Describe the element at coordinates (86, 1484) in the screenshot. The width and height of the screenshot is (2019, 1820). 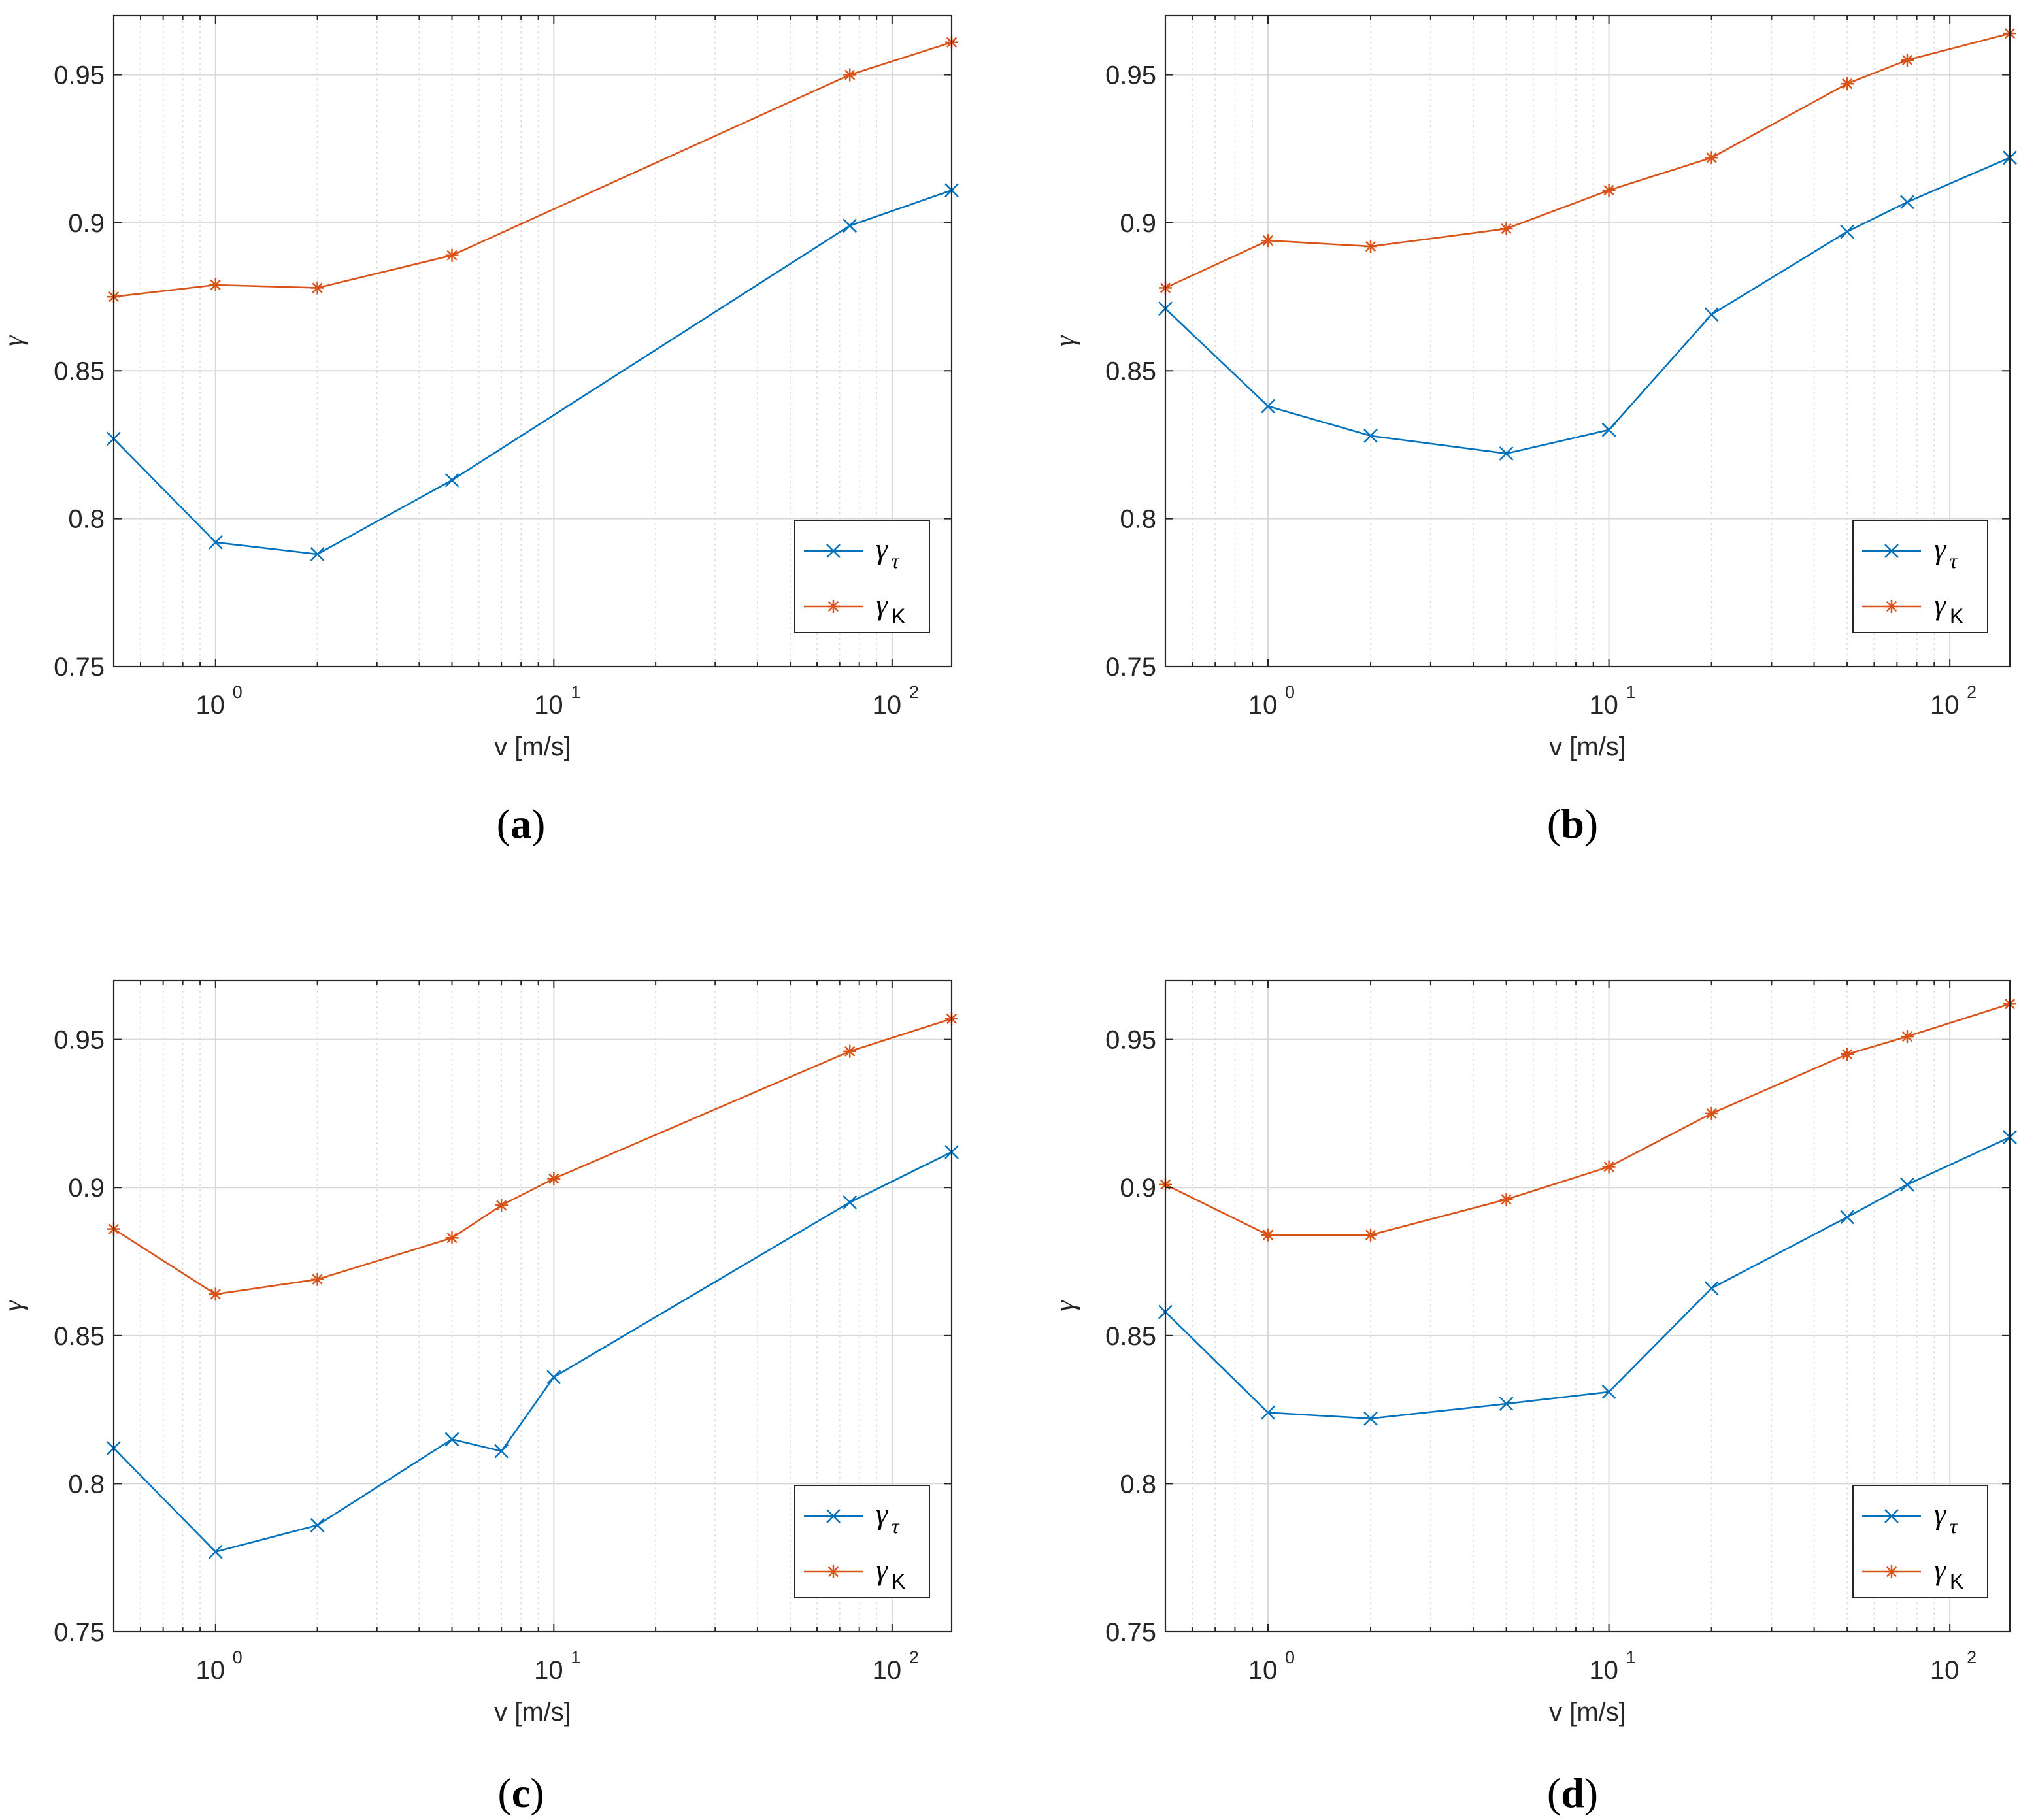
I see `y-tick-label: 0.8` at that location.